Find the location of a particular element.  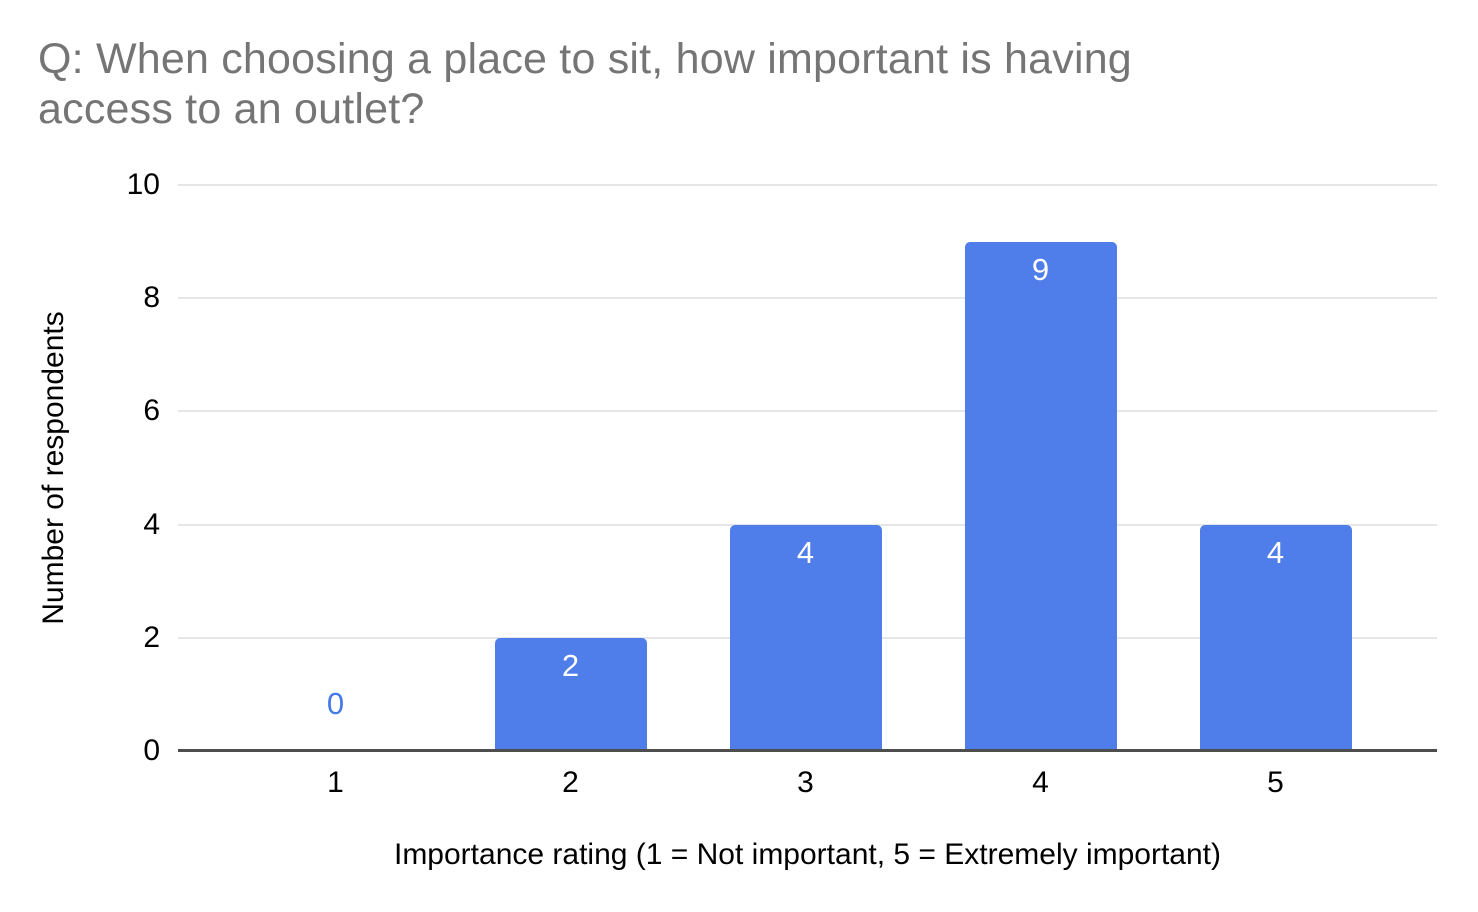

y-tick-label-0: 0 is located at coordinates (151, 750).